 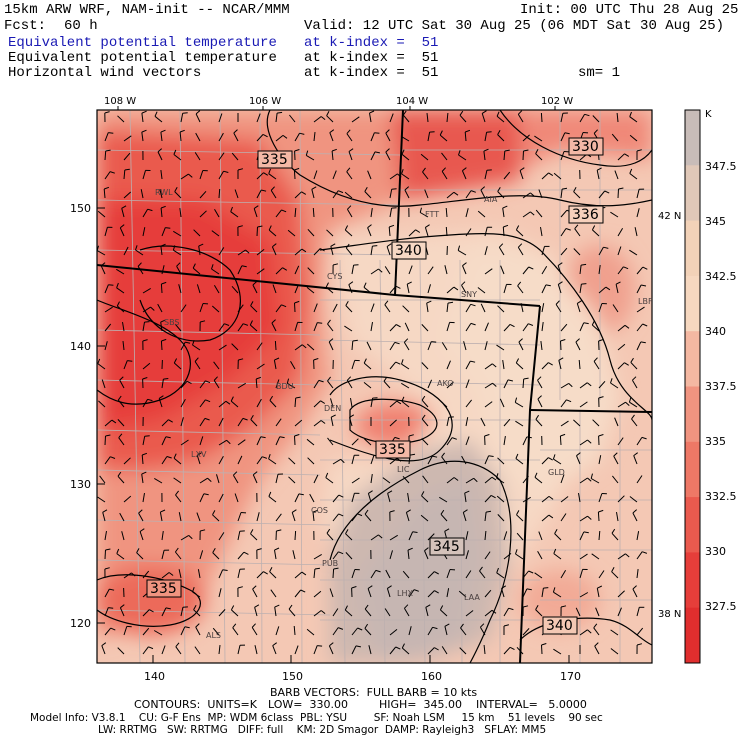 I want to click on station-lic: LIC, so click(x=403, y=469).